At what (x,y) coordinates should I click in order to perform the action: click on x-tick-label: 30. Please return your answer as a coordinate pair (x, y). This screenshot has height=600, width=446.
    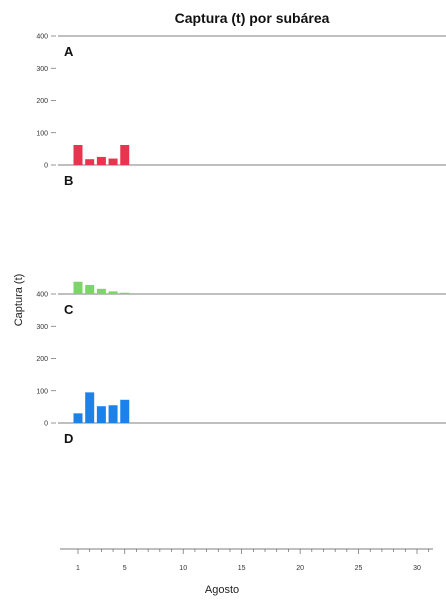
    Looking at the image, I should click on (417, 568).